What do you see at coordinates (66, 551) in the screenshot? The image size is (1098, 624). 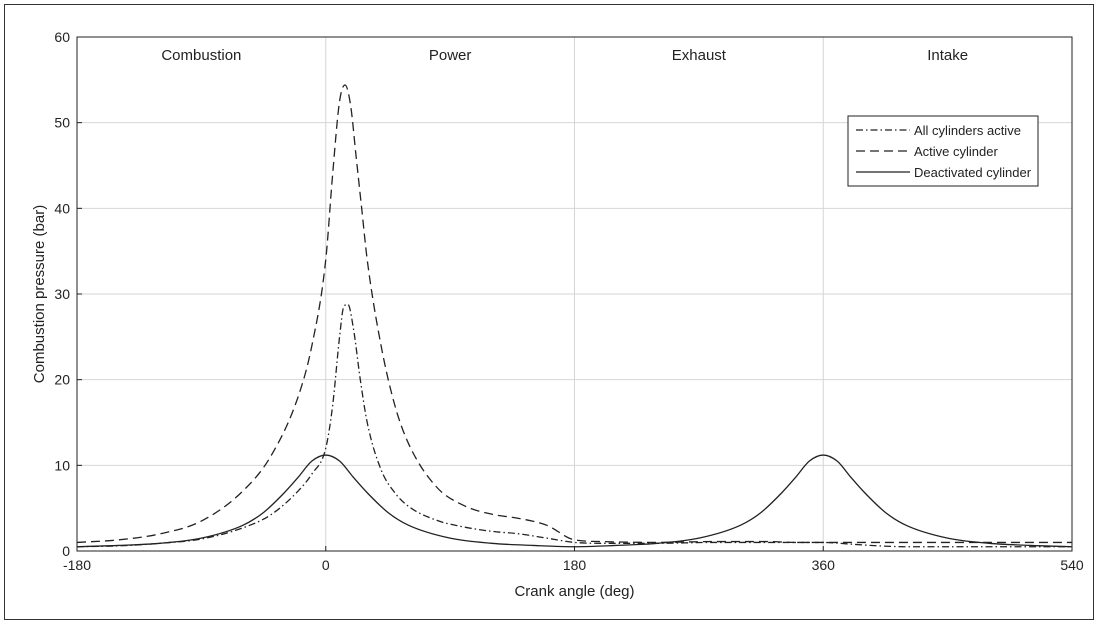 I see `y-tick-label: 0` at bounding box center [66, 551].